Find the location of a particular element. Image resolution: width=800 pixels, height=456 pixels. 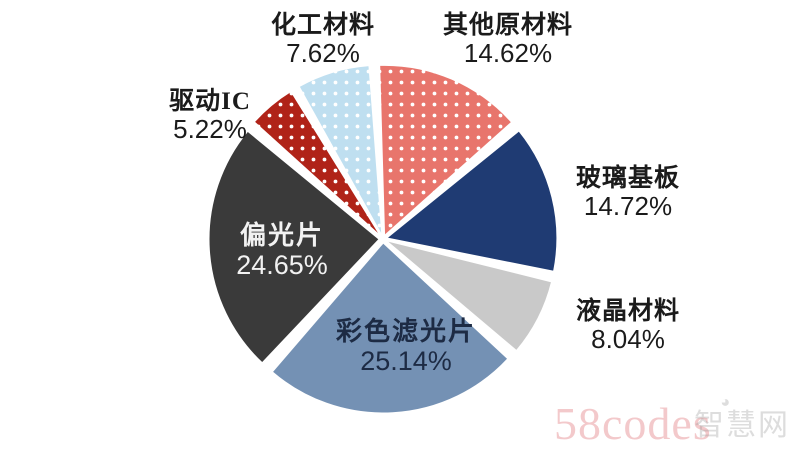

pie-slice-其他原材料 is located at coordinates (446, 150).